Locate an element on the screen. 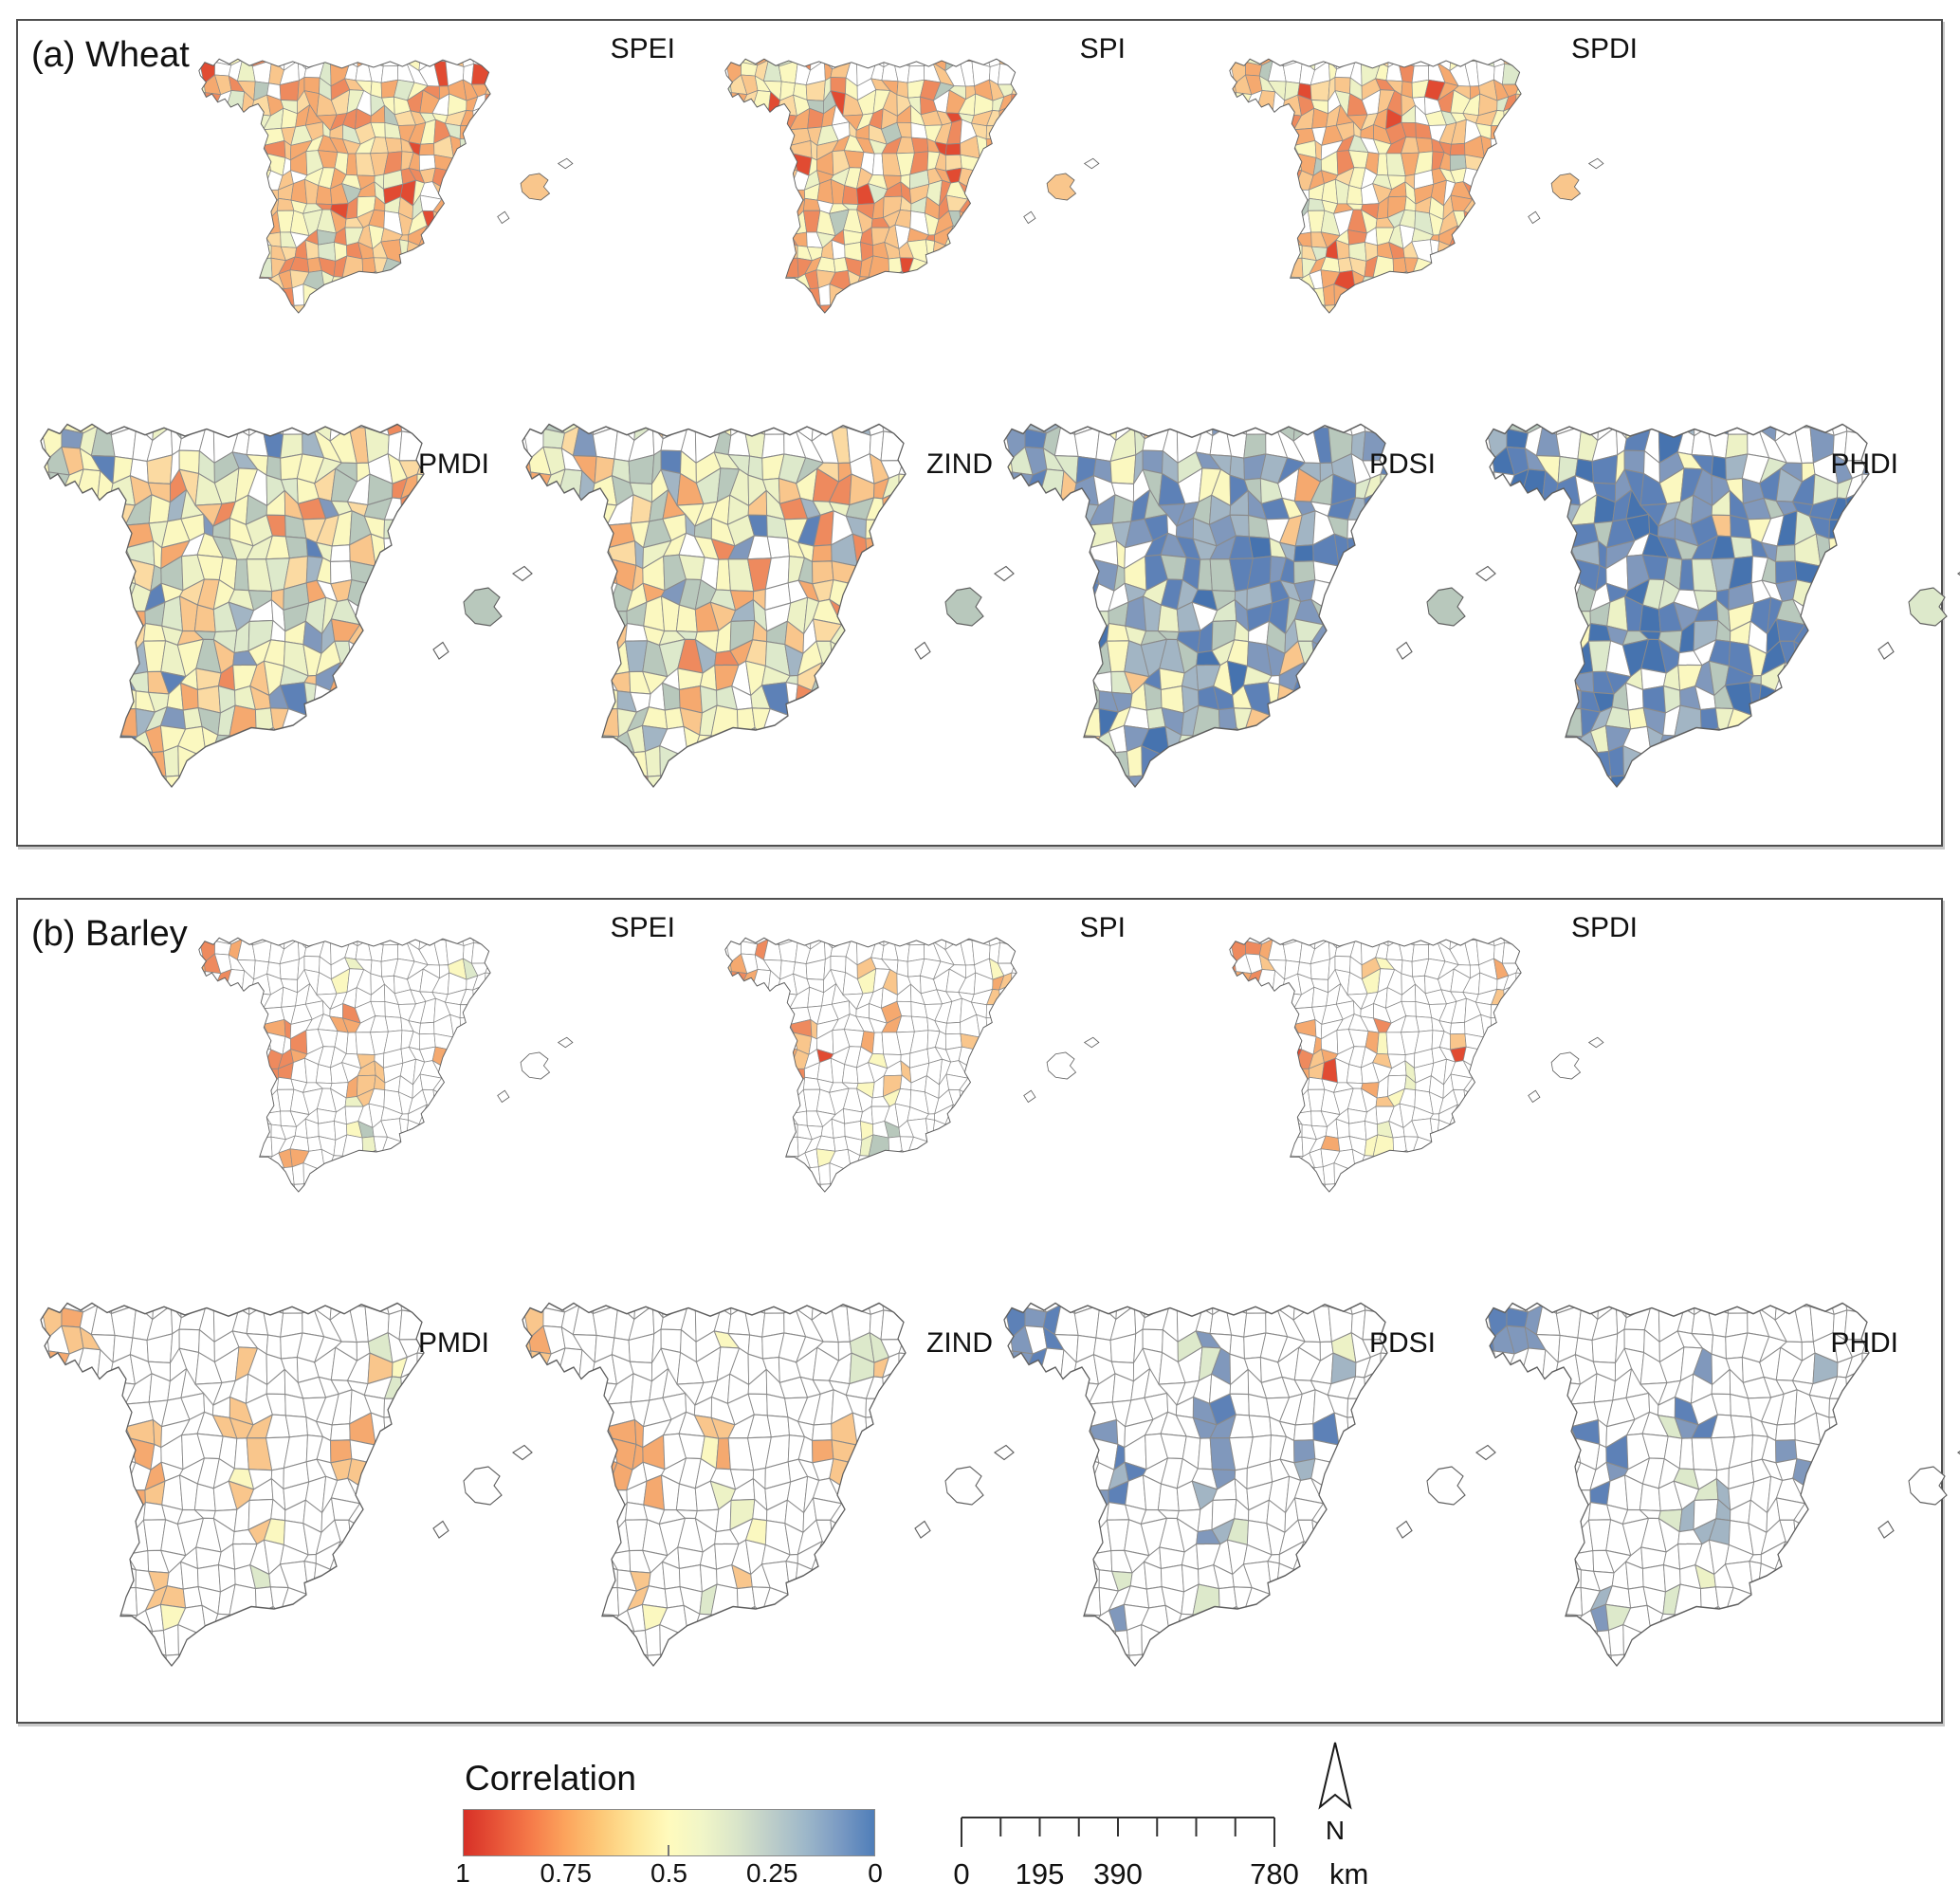 This screenshot has width=1960, height=1900. map-a-zind is located at coordinates (768, 606).